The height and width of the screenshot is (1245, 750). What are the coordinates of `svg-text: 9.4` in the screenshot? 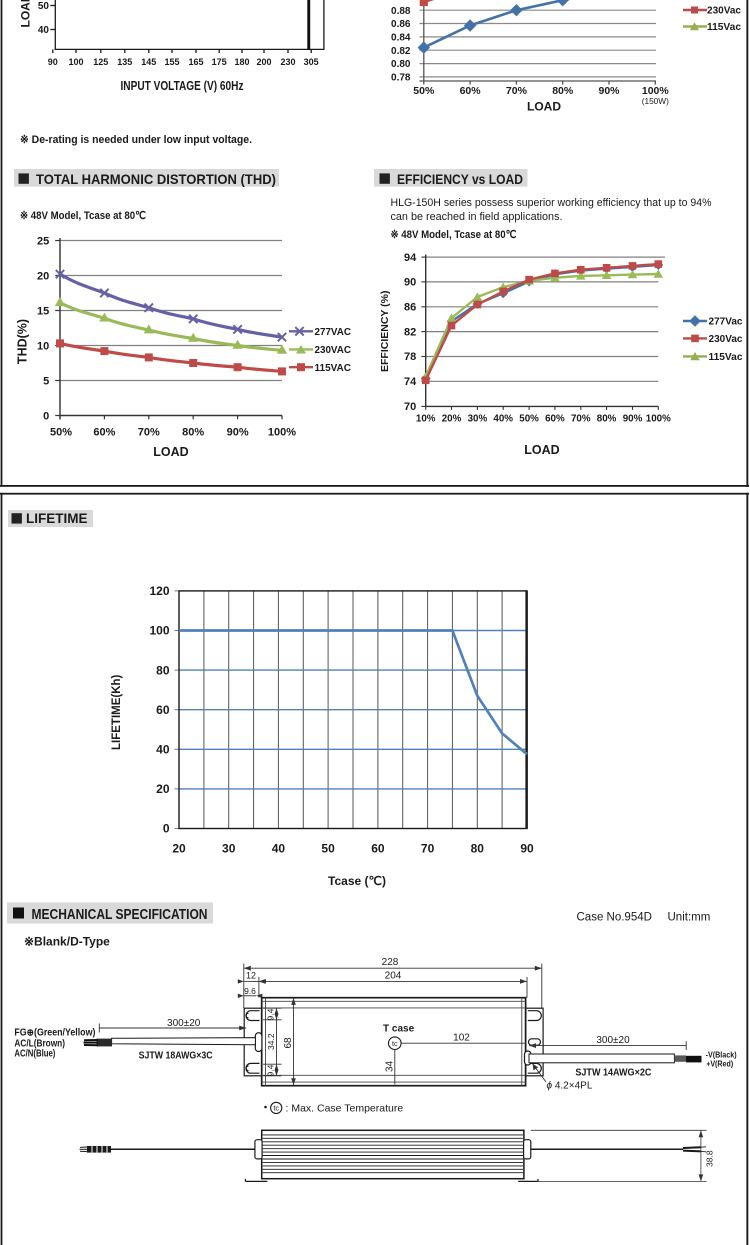 It's located at (271, 1014).